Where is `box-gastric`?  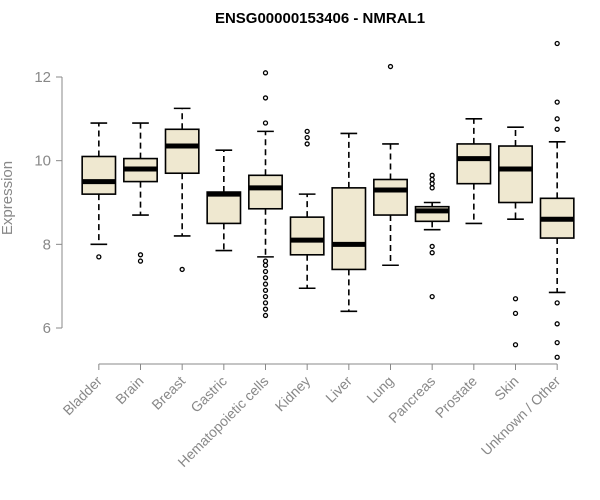 box-gastric is located at coordinates (224, 200).